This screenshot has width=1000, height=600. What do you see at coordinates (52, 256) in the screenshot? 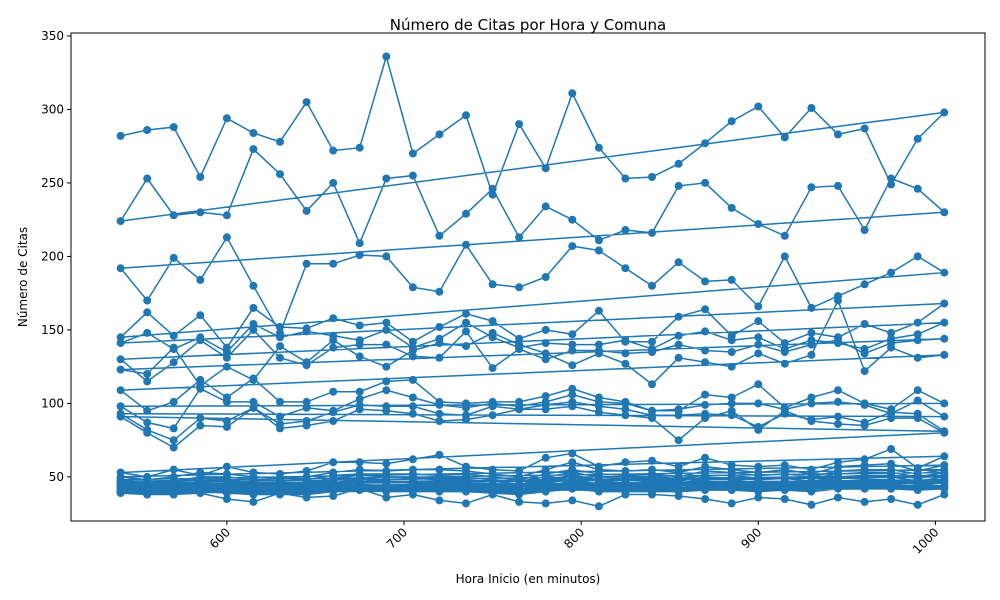
I see `y-tick-label: 200` at bounding box center [52, 256].